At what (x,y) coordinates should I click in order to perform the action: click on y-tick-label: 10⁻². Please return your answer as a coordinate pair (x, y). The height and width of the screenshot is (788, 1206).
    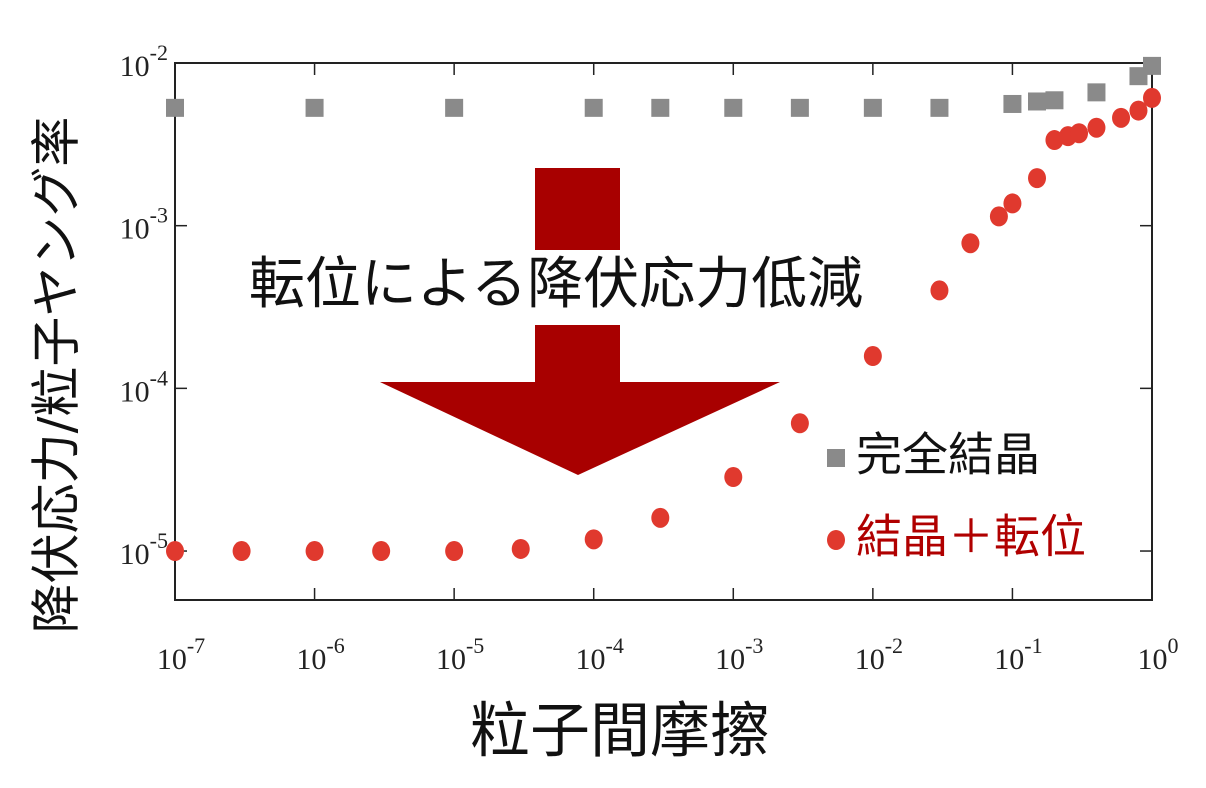
    Looking at the image, I should click on (144, 61).